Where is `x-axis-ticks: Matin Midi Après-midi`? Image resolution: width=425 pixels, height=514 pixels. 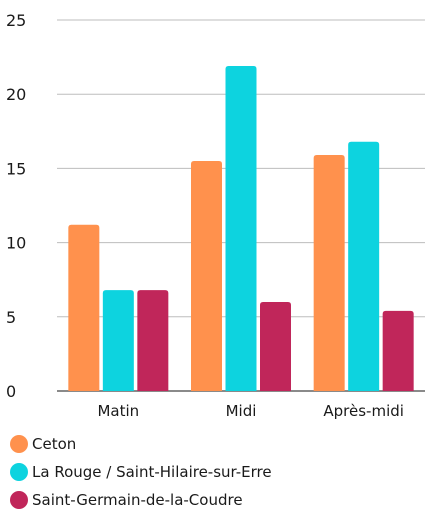
x-axis-ticks: Matin Midi Après-midi is located at coordinates (250, 411).